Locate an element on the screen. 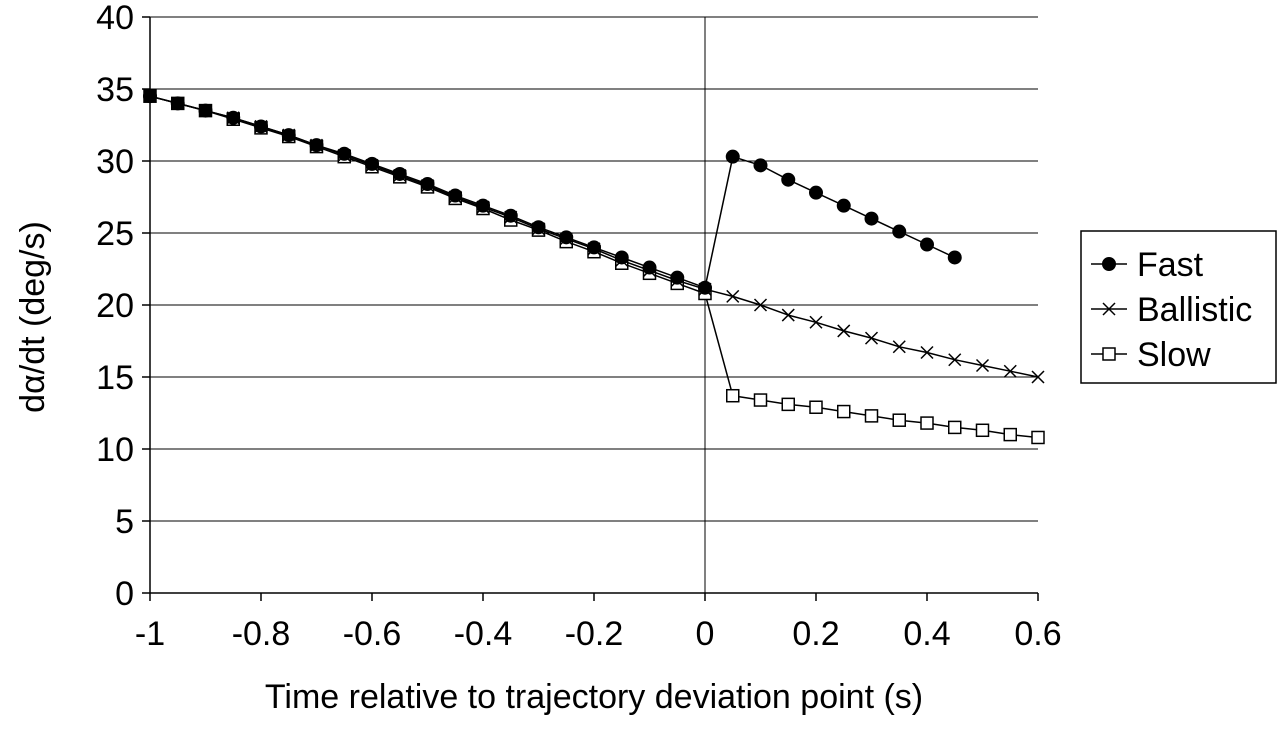  x-tick-label-0: -1 is located at coordinates (150, 634).